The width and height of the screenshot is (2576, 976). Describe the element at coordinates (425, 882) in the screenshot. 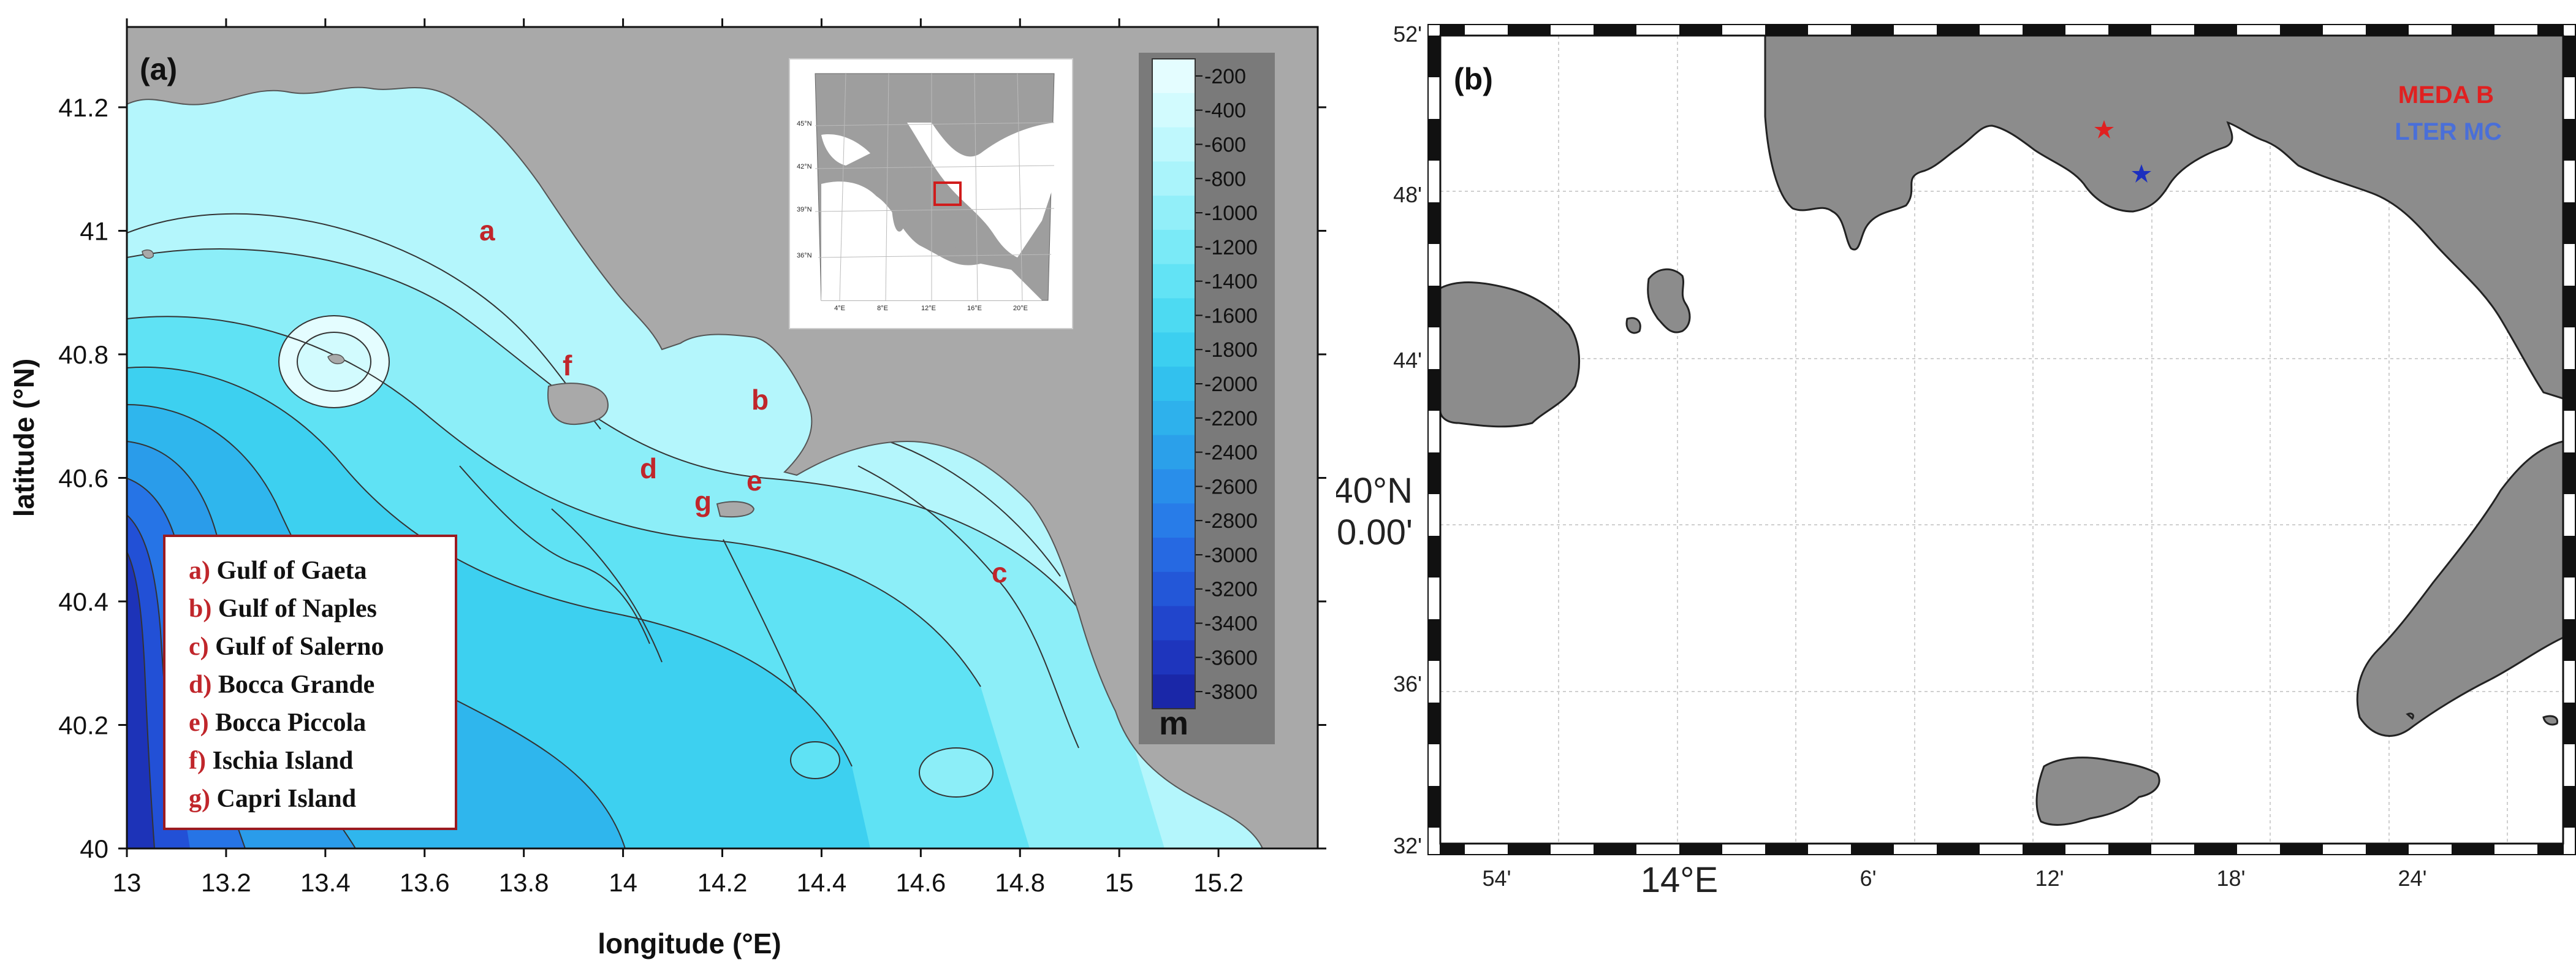

I see `x-tick-label: 13.6` at that location.